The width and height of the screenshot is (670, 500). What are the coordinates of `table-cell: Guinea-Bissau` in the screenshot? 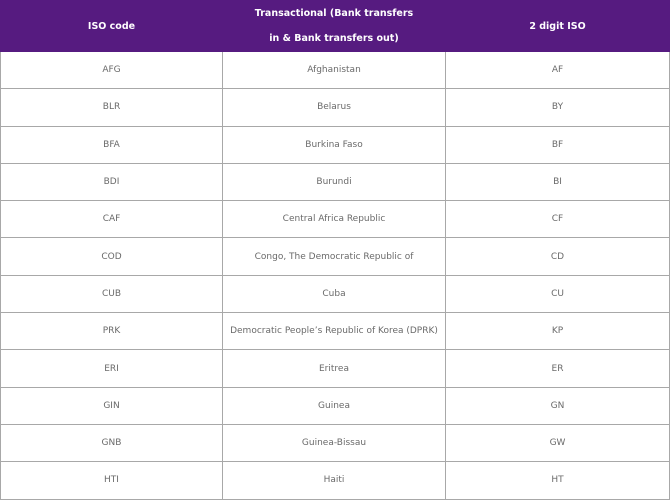 It's located at (334, 443).